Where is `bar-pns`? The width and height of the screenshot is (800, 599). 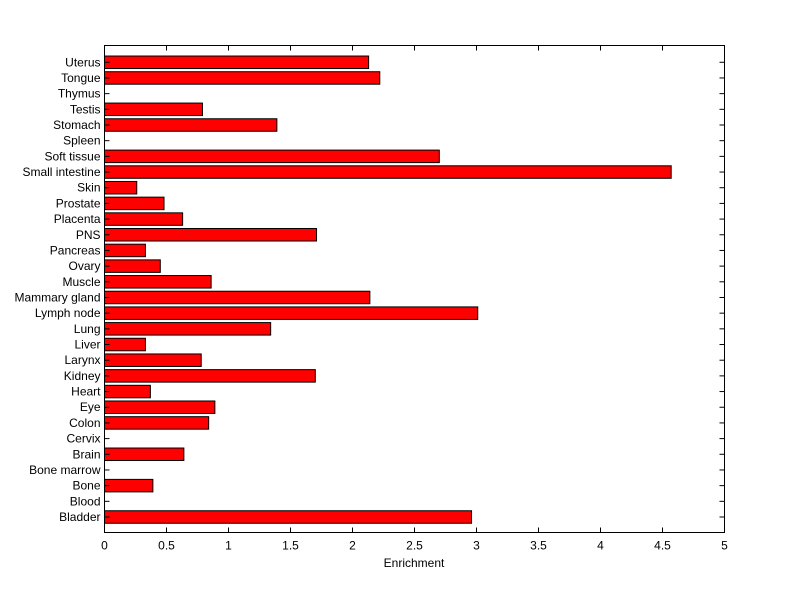
bar-pns is located at coordinates (211, 235).